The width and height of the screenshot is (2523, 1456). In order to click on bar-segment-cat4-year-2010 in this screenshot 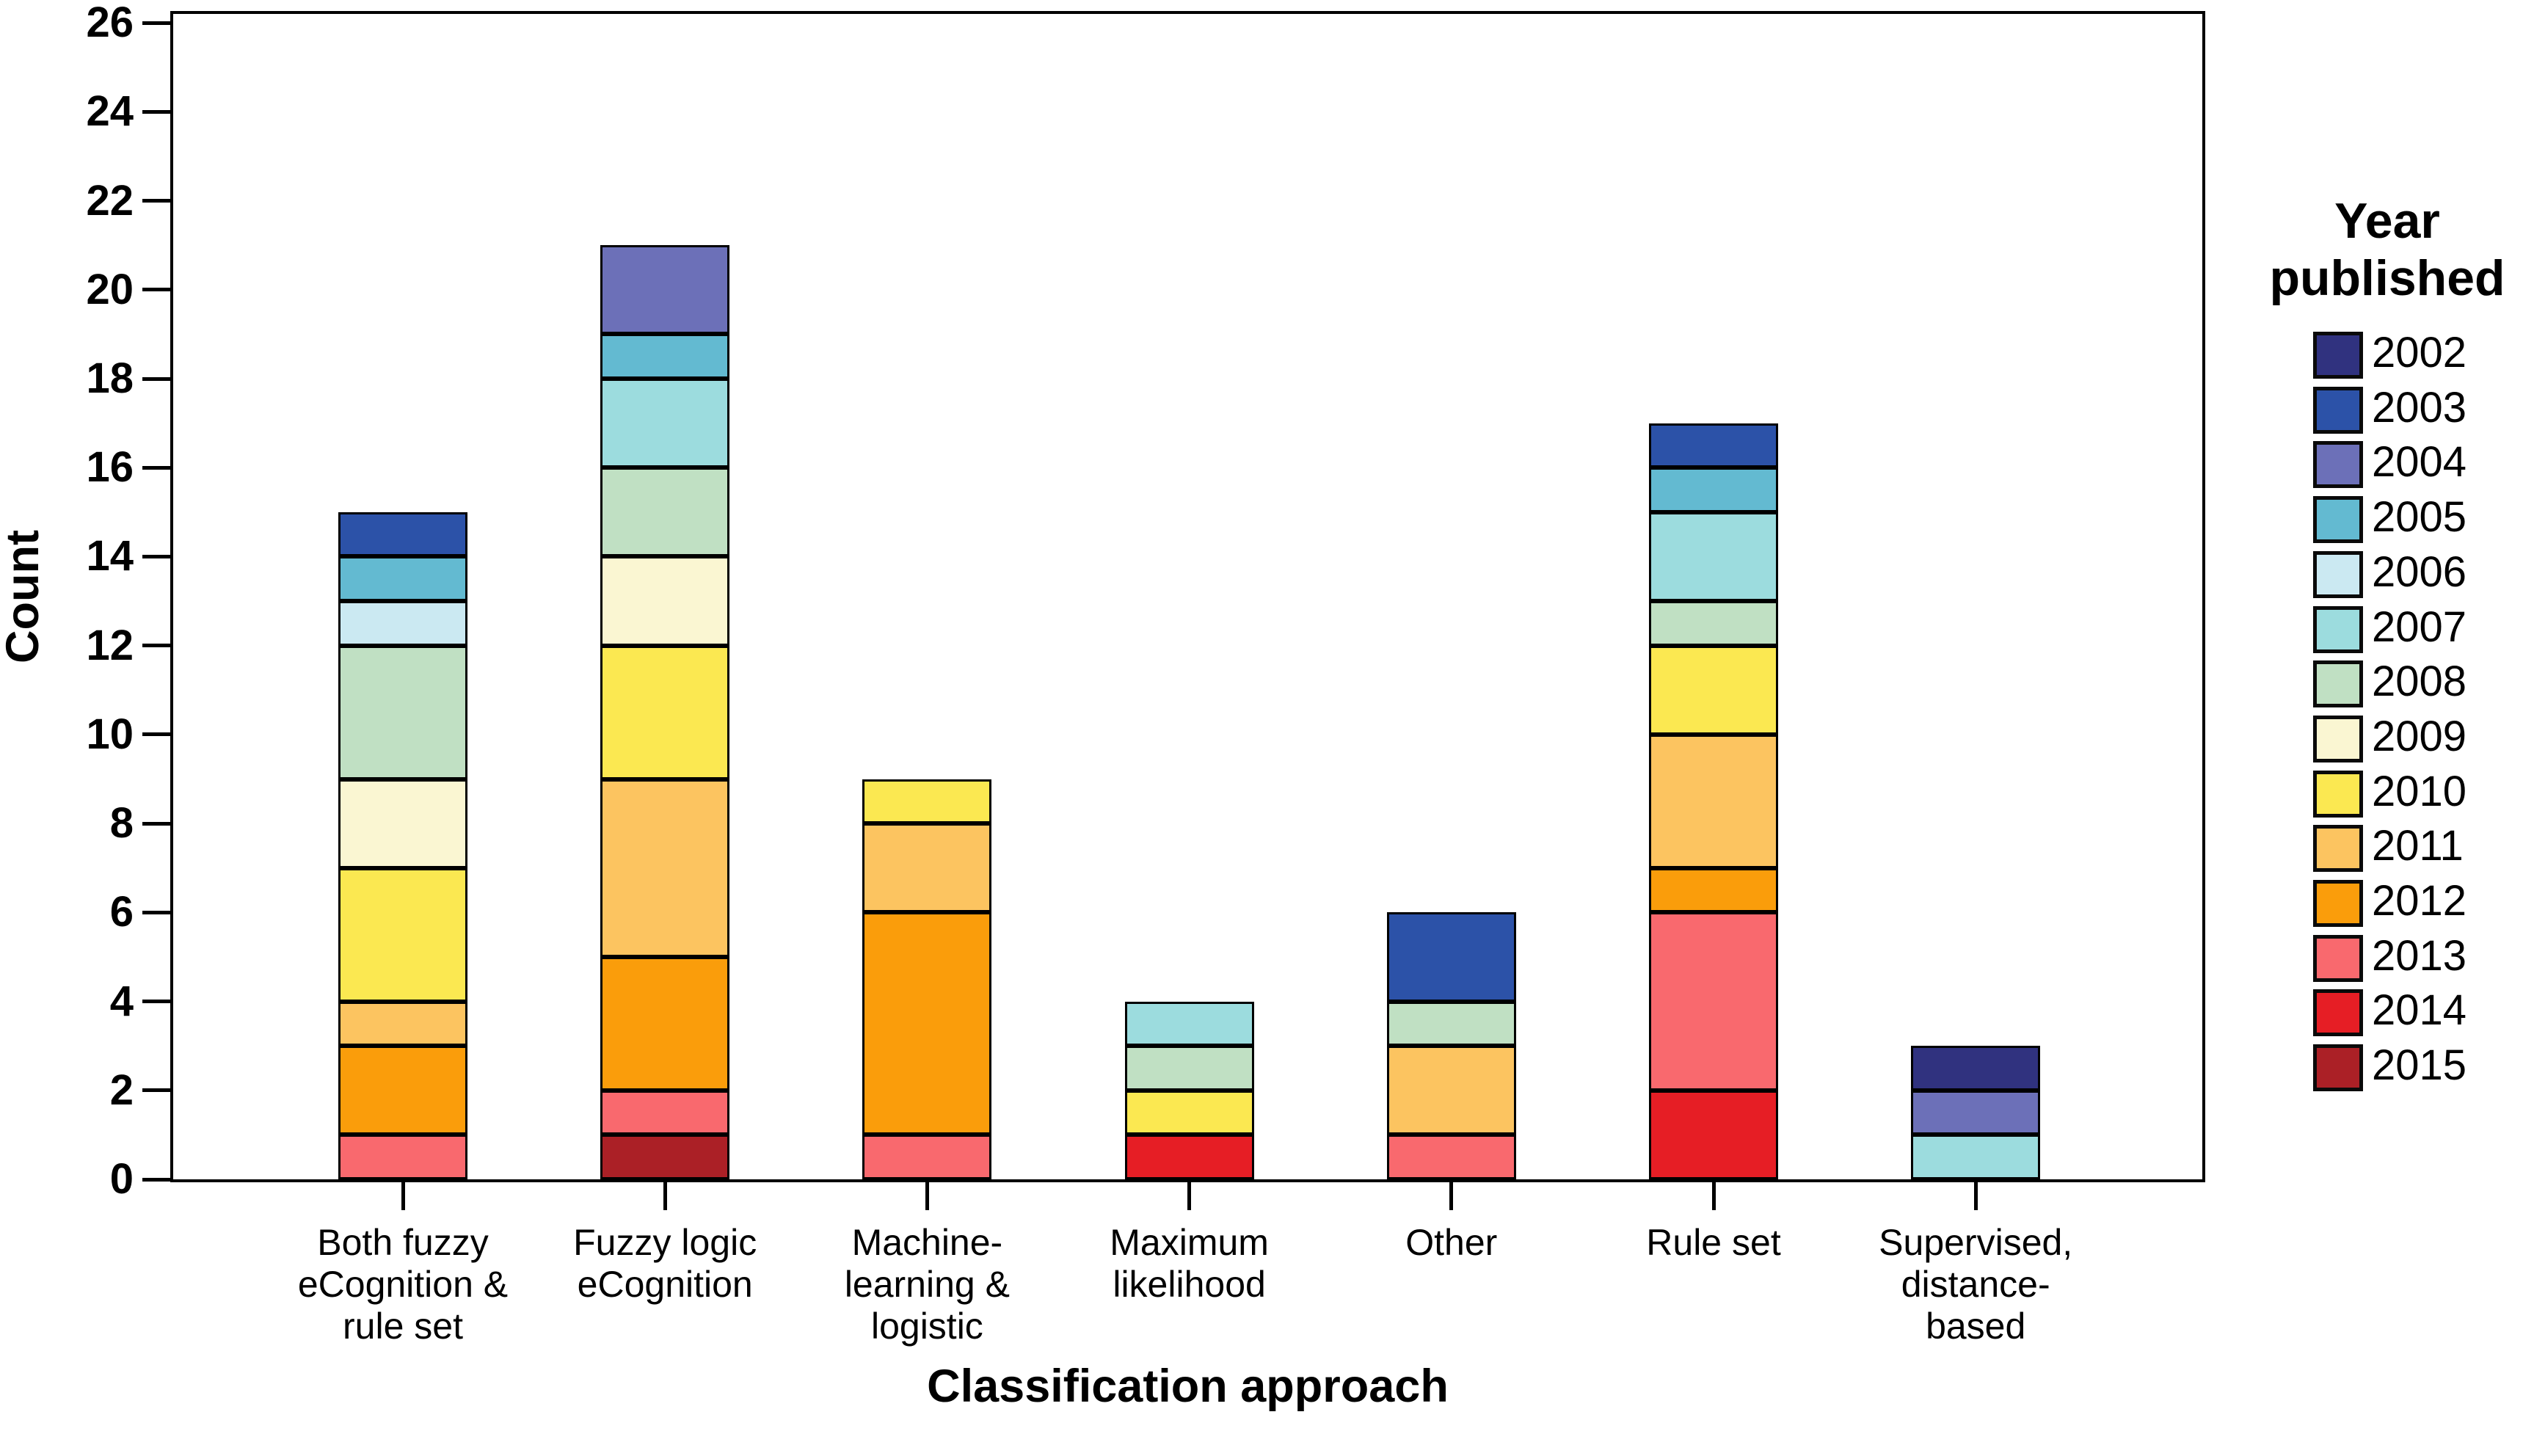, I will do `click(1189, 1113)`.